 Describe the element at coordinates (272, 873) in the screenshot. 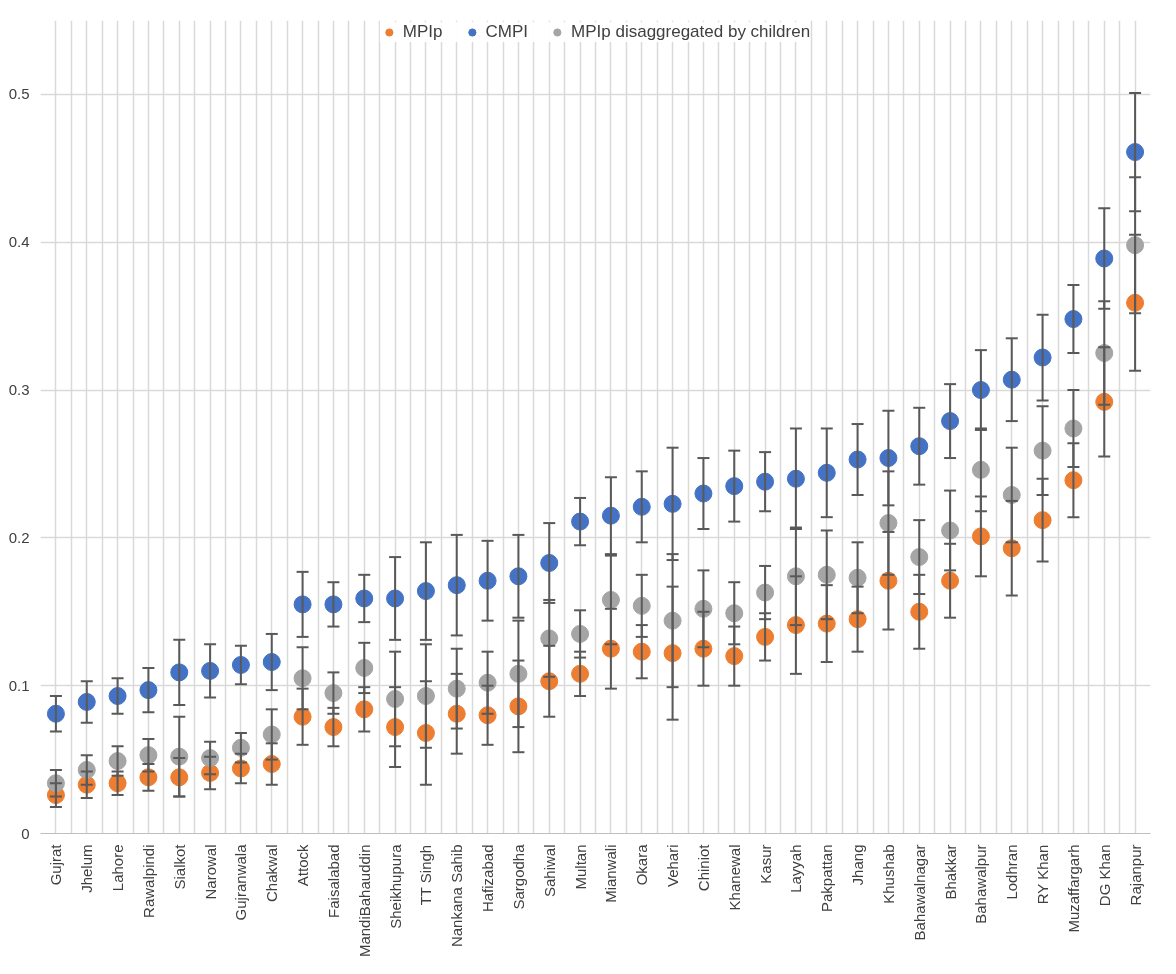

I see `x-tick-label: Chakwal` at that location.